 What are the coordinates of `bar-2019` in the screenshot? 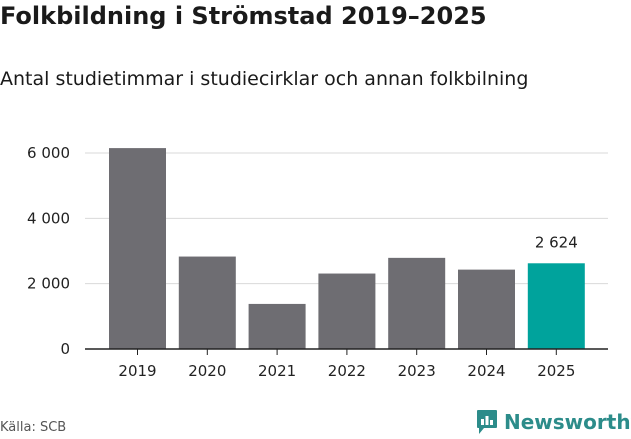 It's located at (137, 248).